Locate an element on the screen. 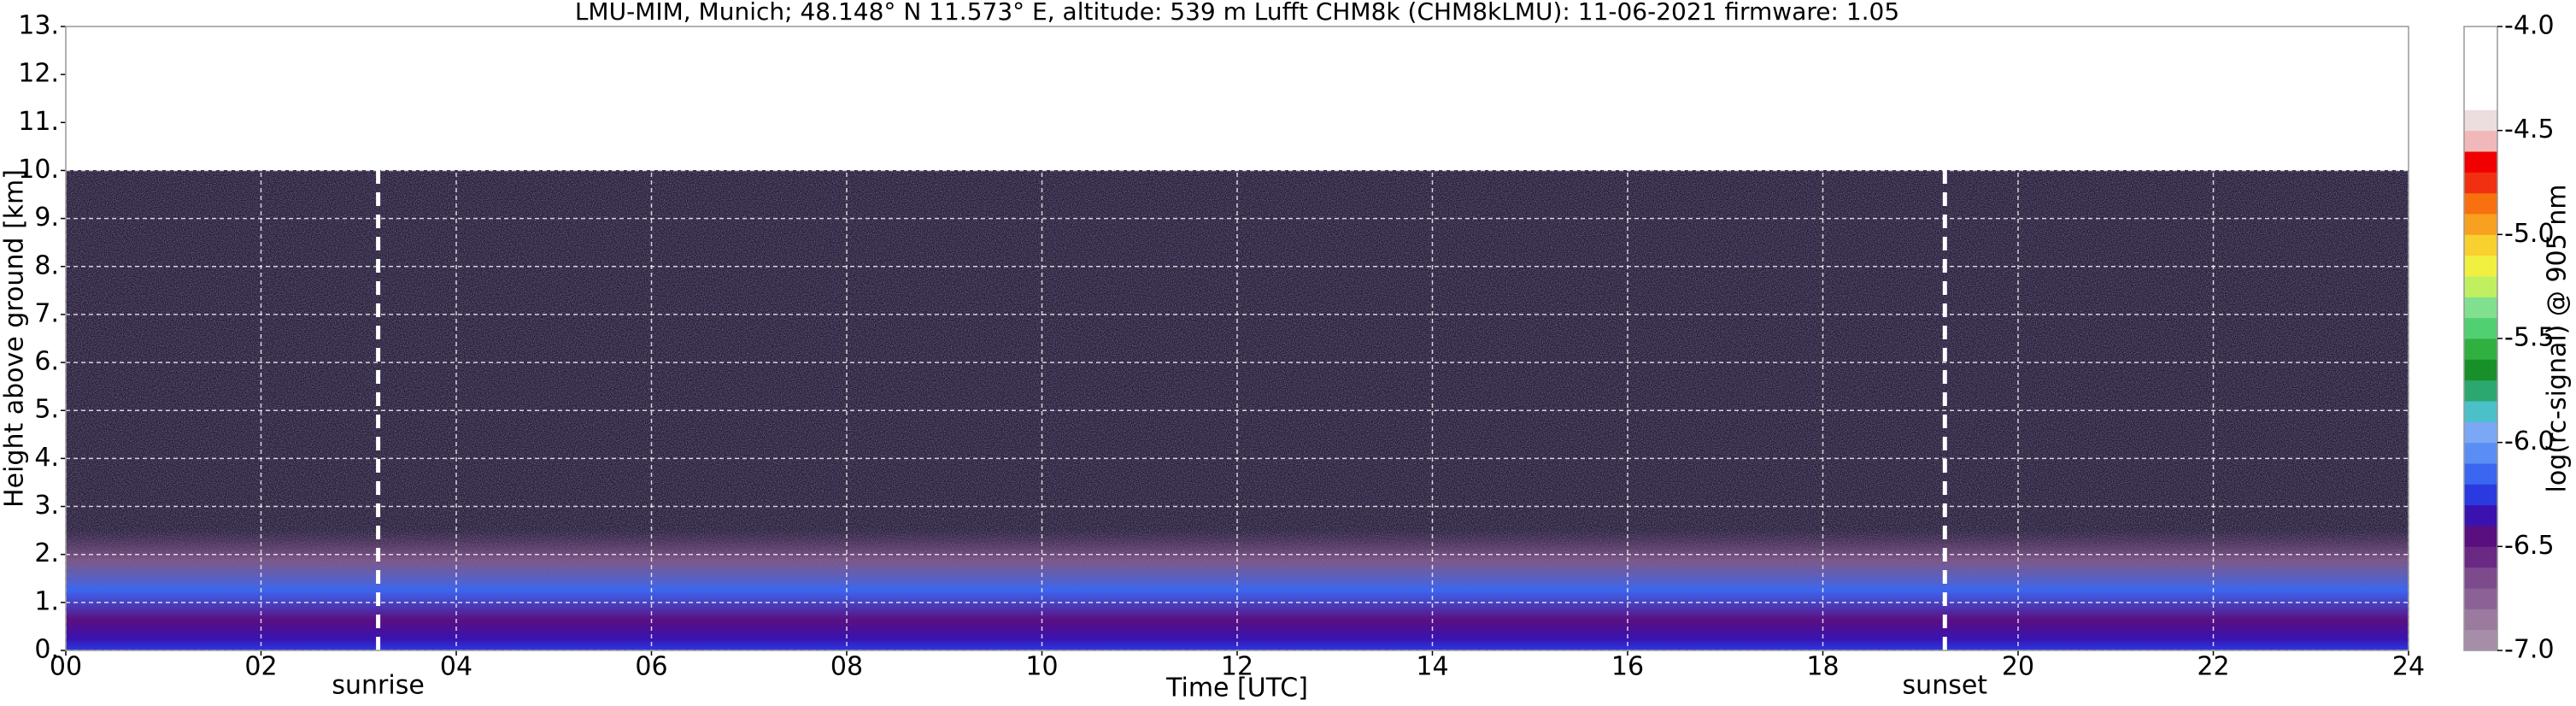 This screenshot has height=706, width=2576. y-tick-label: 13. is located at coordinates (38, 26).